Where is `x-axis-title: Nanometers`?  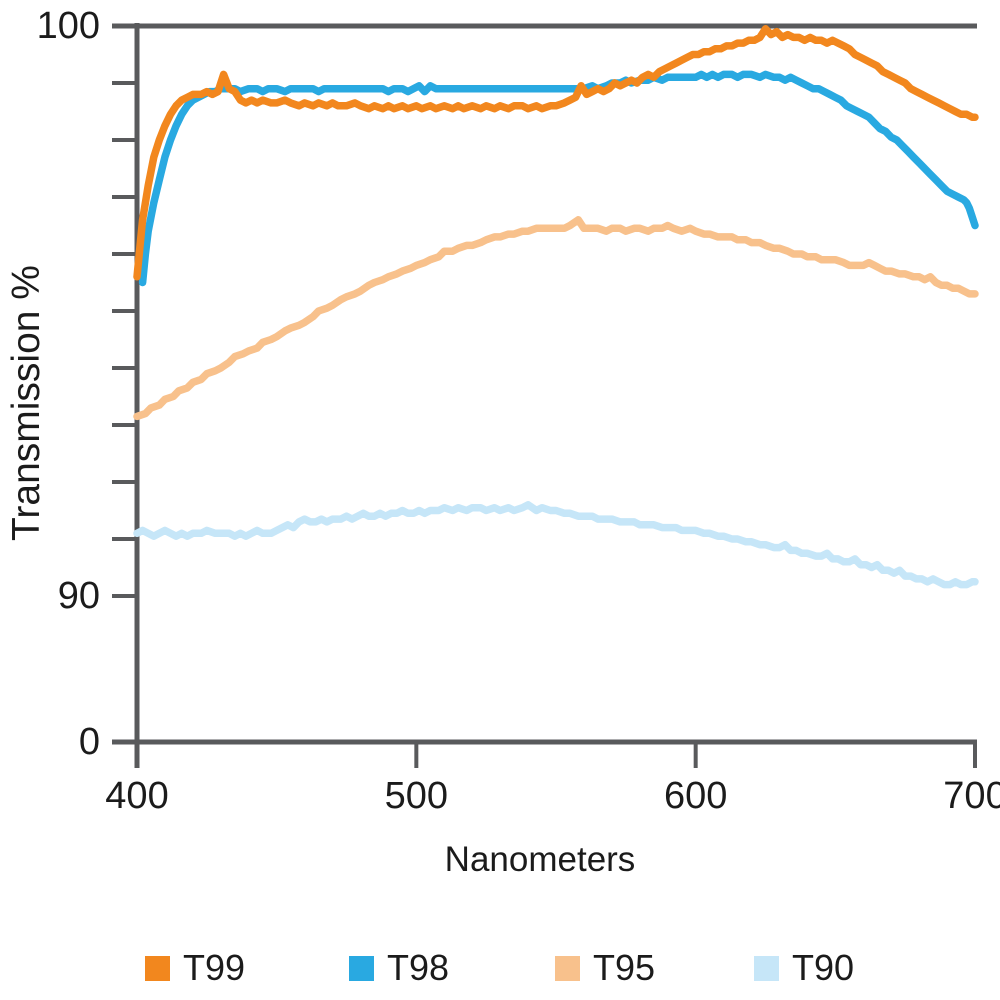 x-axis-title: Nanometers is located at coordinates (540, 859).